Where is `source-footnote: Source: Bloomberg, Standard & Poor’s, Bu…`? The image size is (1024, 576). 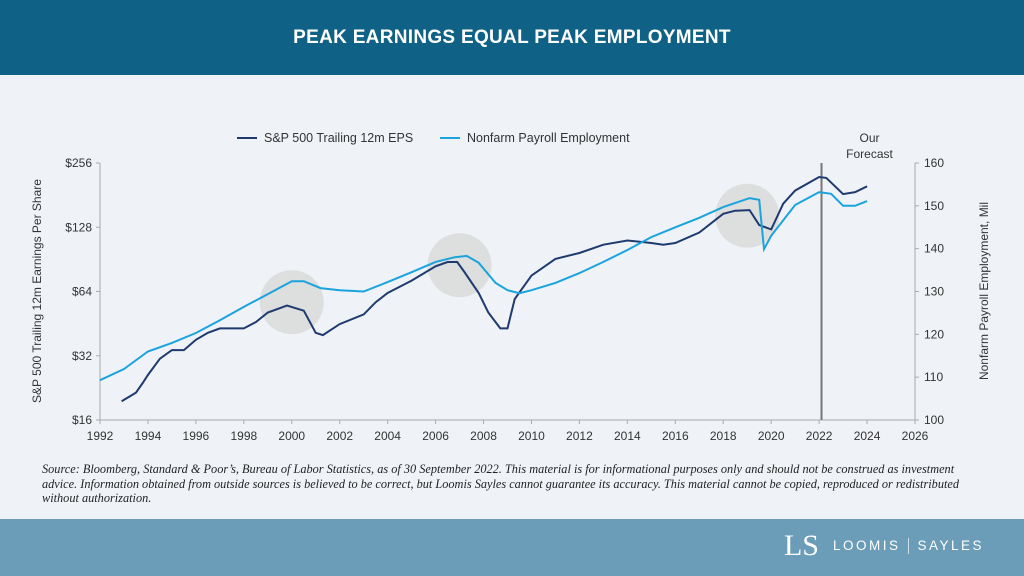
source-footnote: Source: Bloomberg, Standard & Poor’s, Bu… is located at coordinates (500, 483).